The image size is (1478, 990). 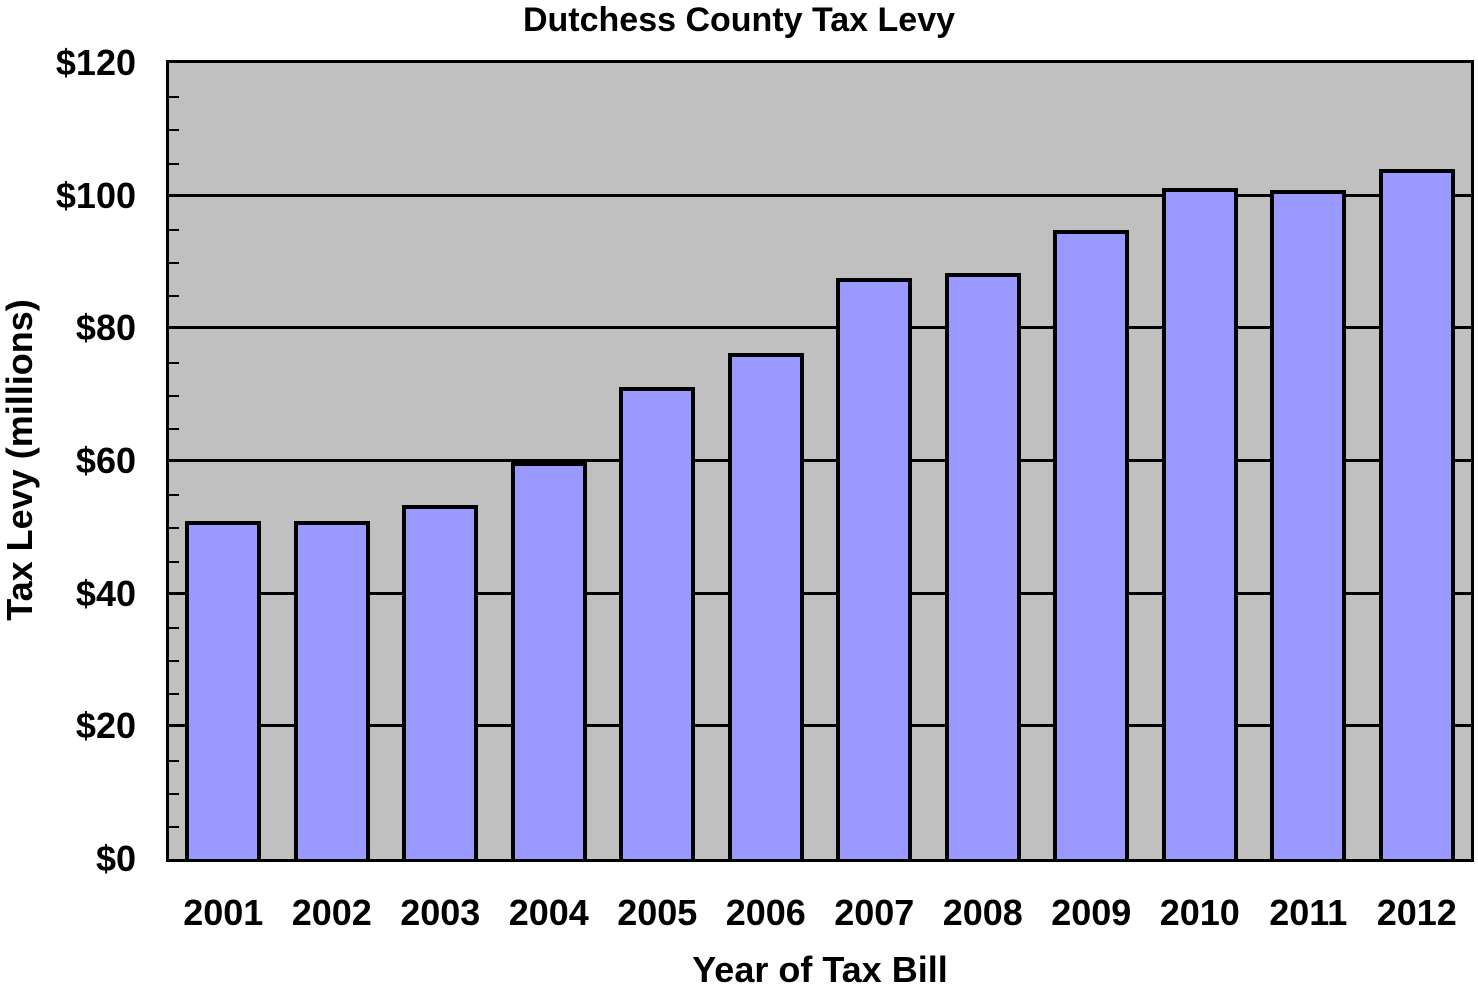 What do you see at coordinates (440, 682) in the screenshot?
I see `bar-2003` at bounding box center [440, 682].